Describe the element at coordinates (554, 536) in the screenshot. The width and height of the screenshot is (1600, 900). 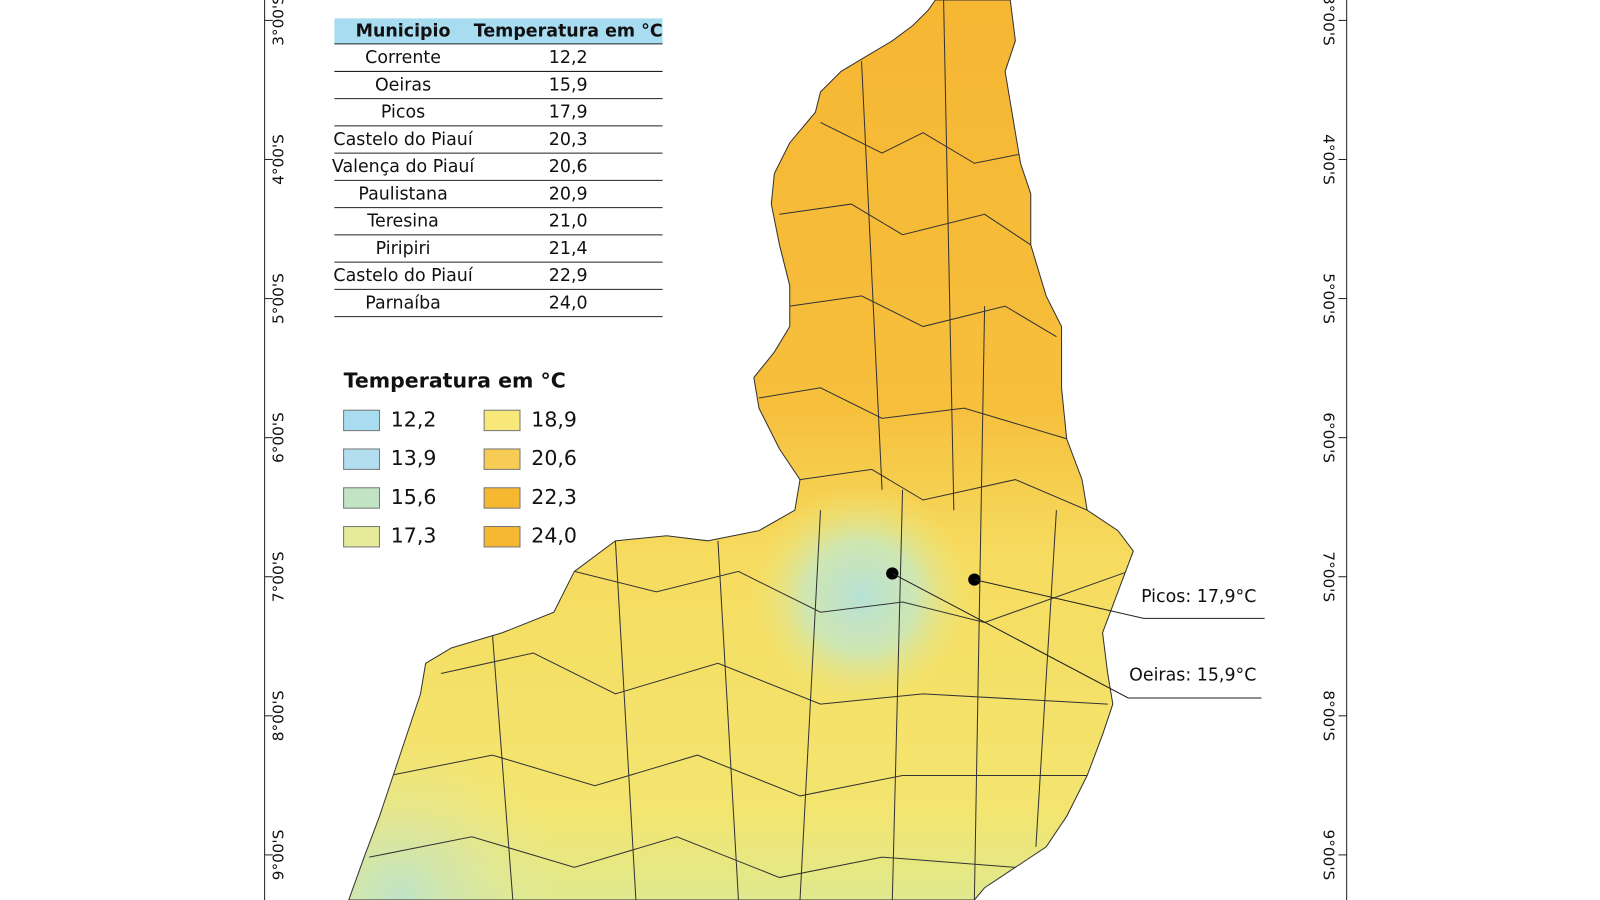
I see `legend-label: 24,0` at that location.